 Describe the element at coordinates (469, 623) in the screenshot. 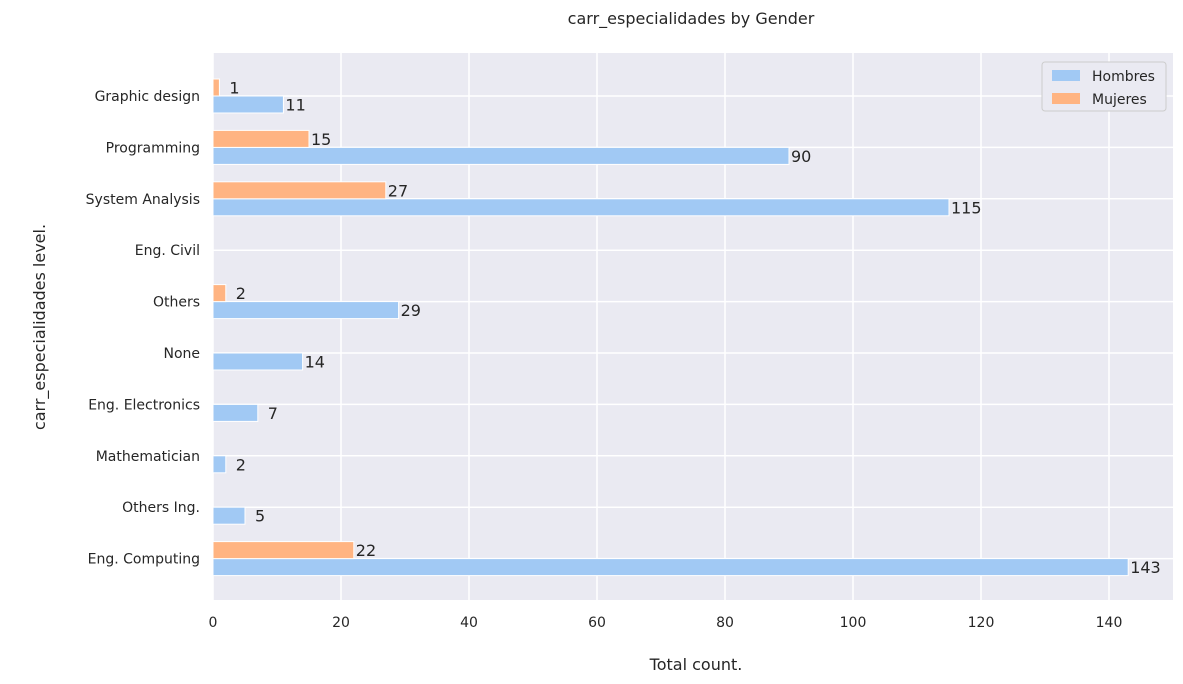

I see `x-tick-label: 40` at that location.